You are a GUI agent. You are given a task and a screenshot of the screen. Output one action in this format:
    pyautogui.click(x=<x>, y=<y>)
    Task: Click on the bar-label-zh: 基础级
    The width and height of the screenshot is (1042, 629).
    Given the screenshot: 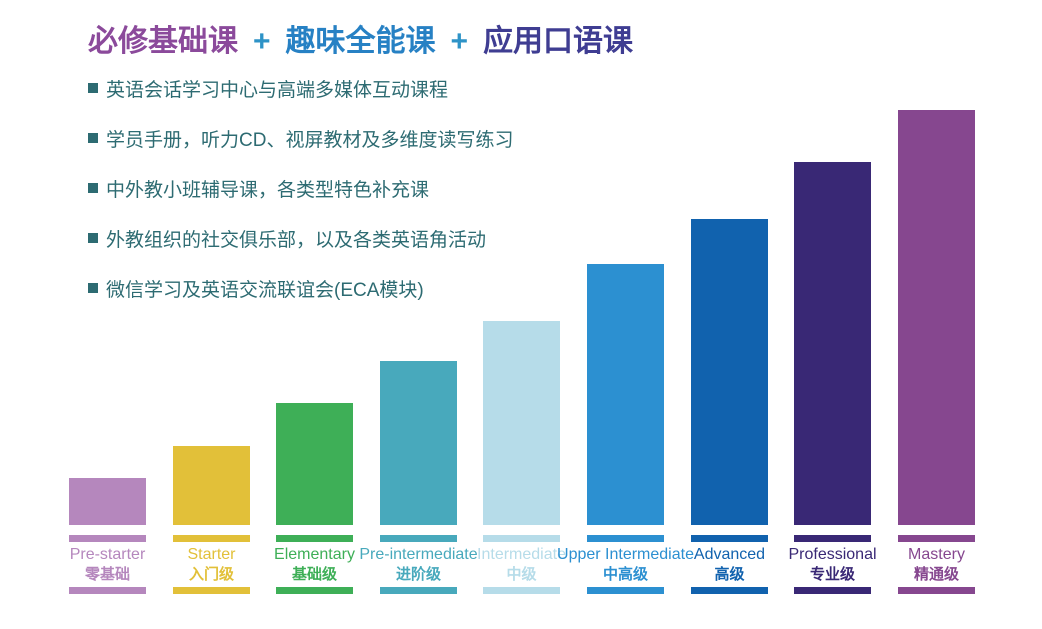 What is the action you would take?
    pyautogui.click(x=314, y=574)
    